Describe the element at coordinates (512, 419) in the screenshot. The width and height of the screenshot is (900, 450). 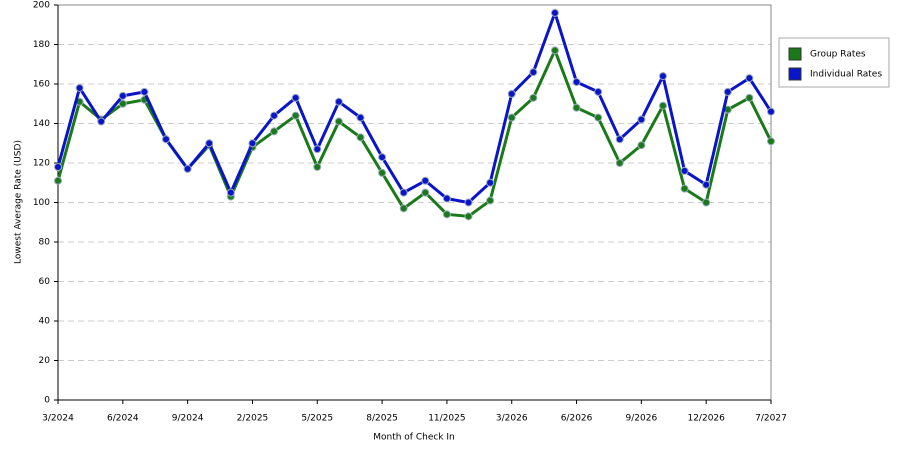
I see `x-tick-label: 3/2026` at that location.